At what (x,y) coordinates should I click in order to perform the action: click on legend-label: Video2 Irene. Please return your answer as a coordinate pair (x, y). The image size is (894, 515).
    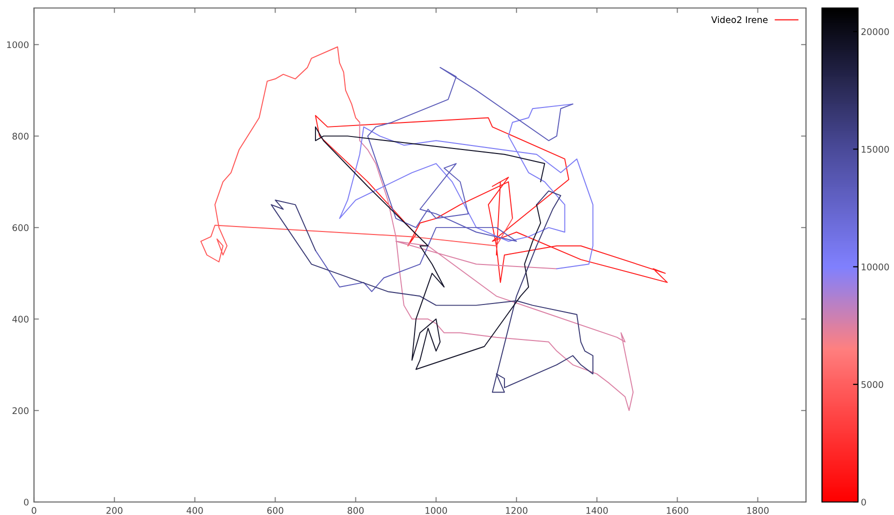
    Looking at the image, I should click on (739, 20).